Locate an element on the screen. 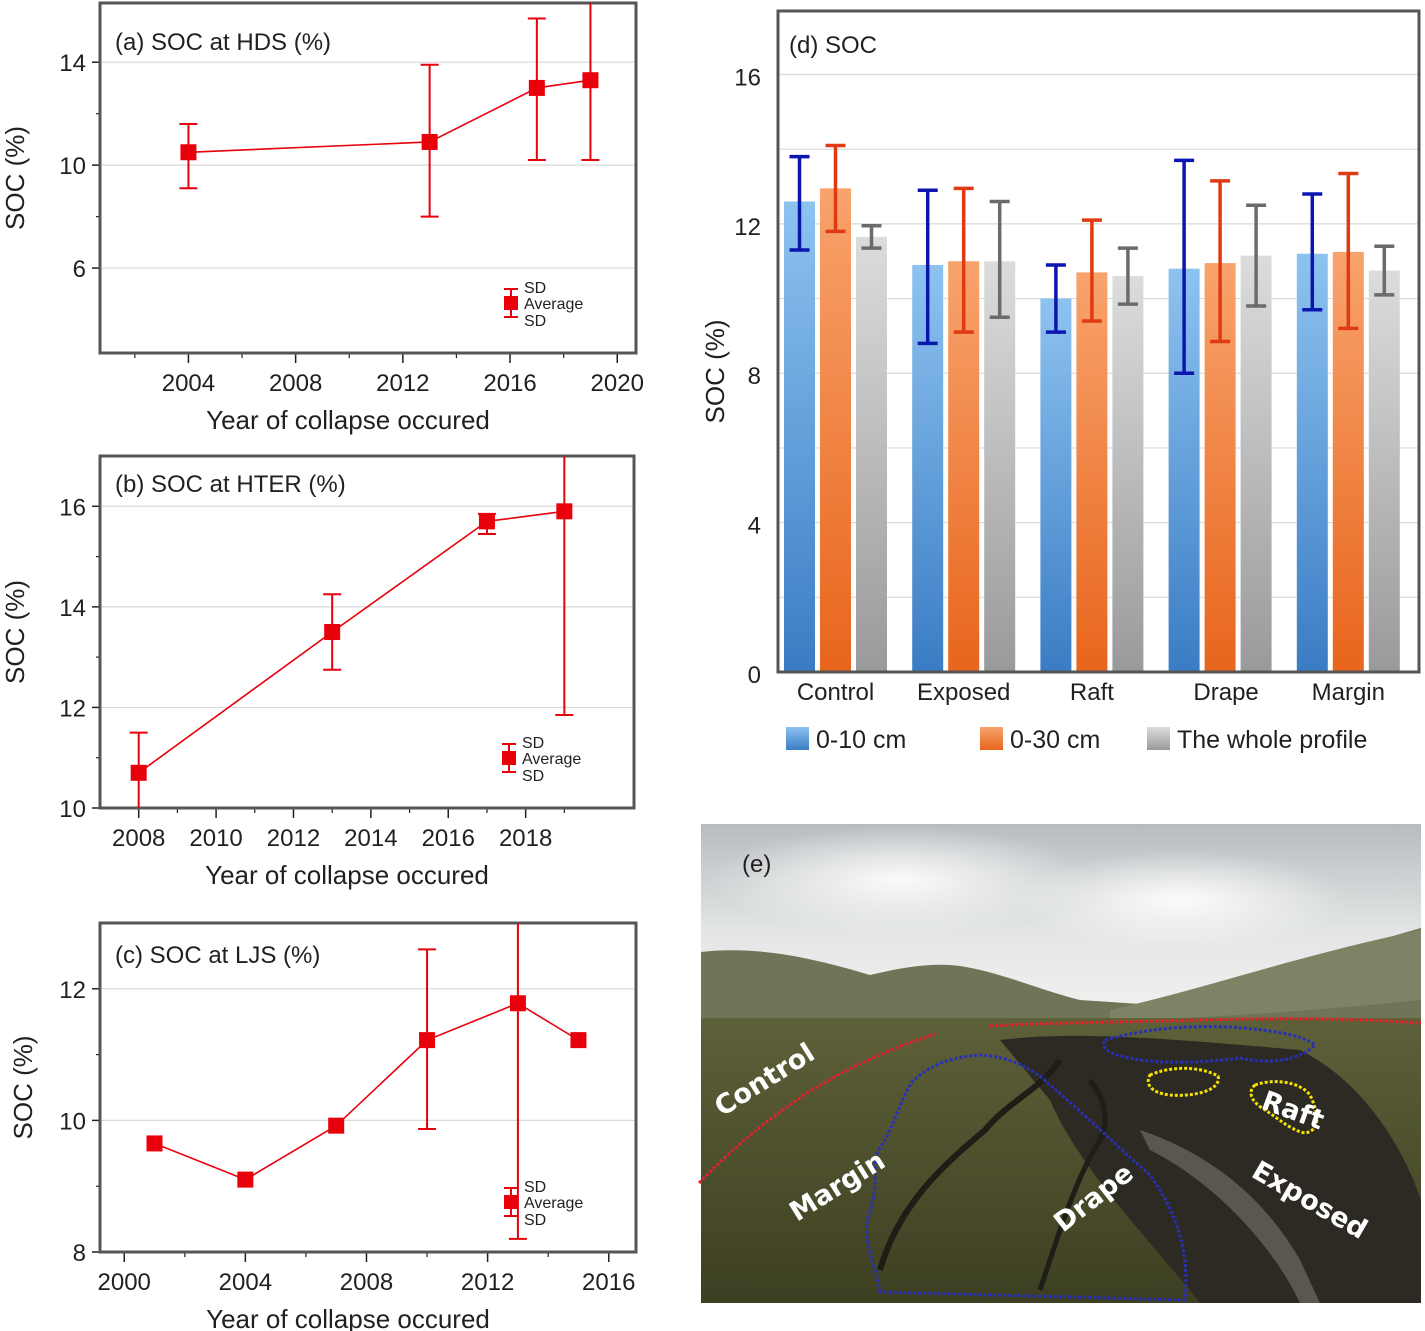  x-tick-label: 2010 is located at coordinates (215, 838).